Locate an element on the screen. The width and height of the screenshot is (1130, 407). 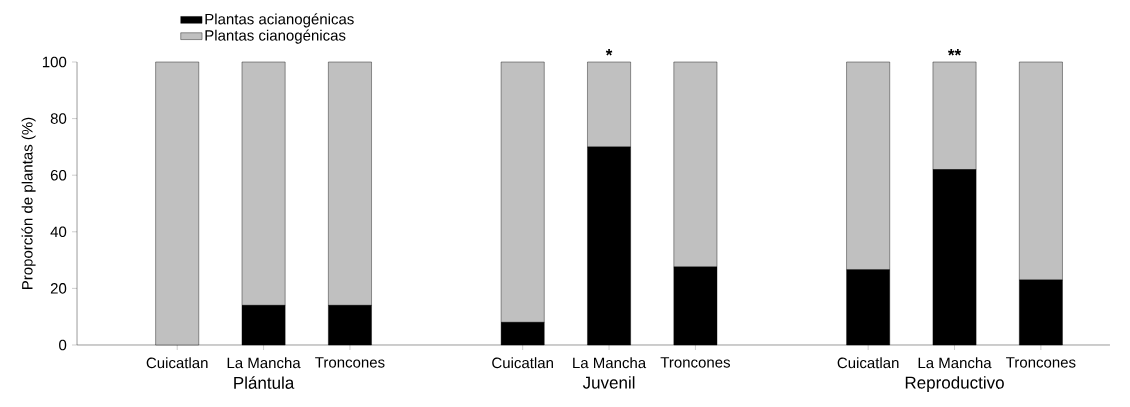
data-label: ** is located at coordinates (954, 52).